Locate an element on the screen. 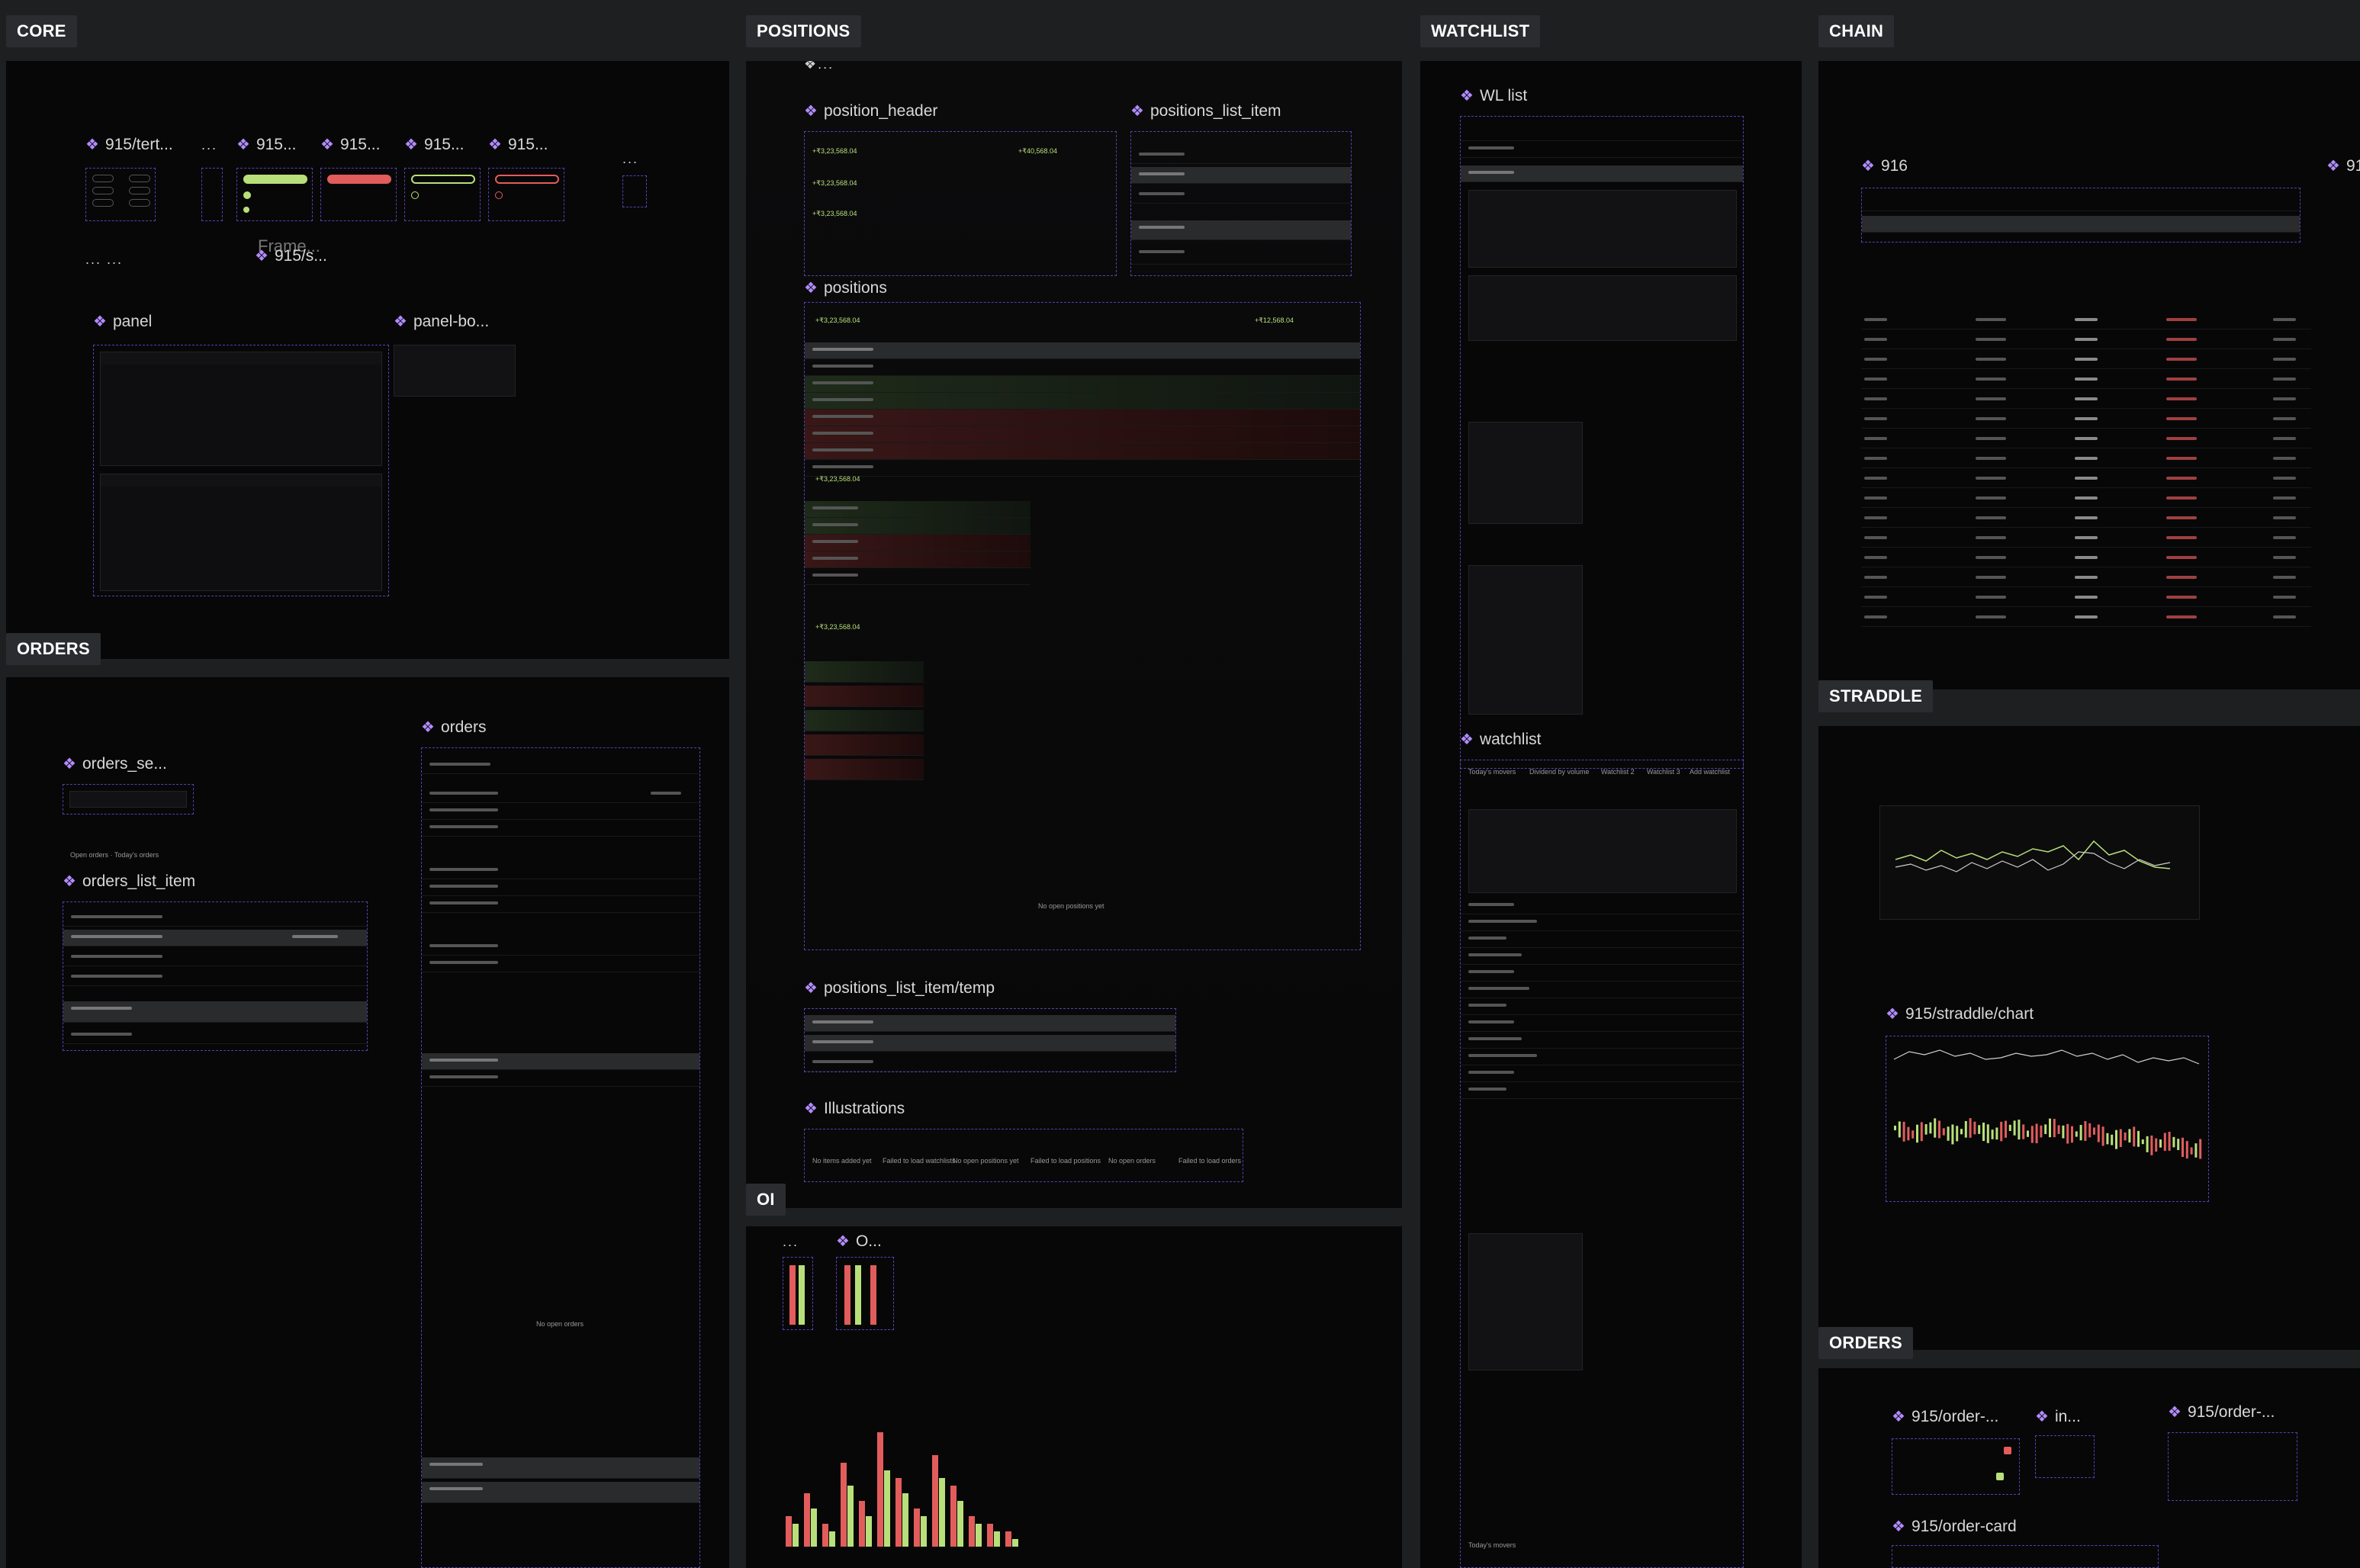 The image size is (2360, 1568). component-orders-list-item: ❖ orders_list_item is located at coordinates (129, 881).